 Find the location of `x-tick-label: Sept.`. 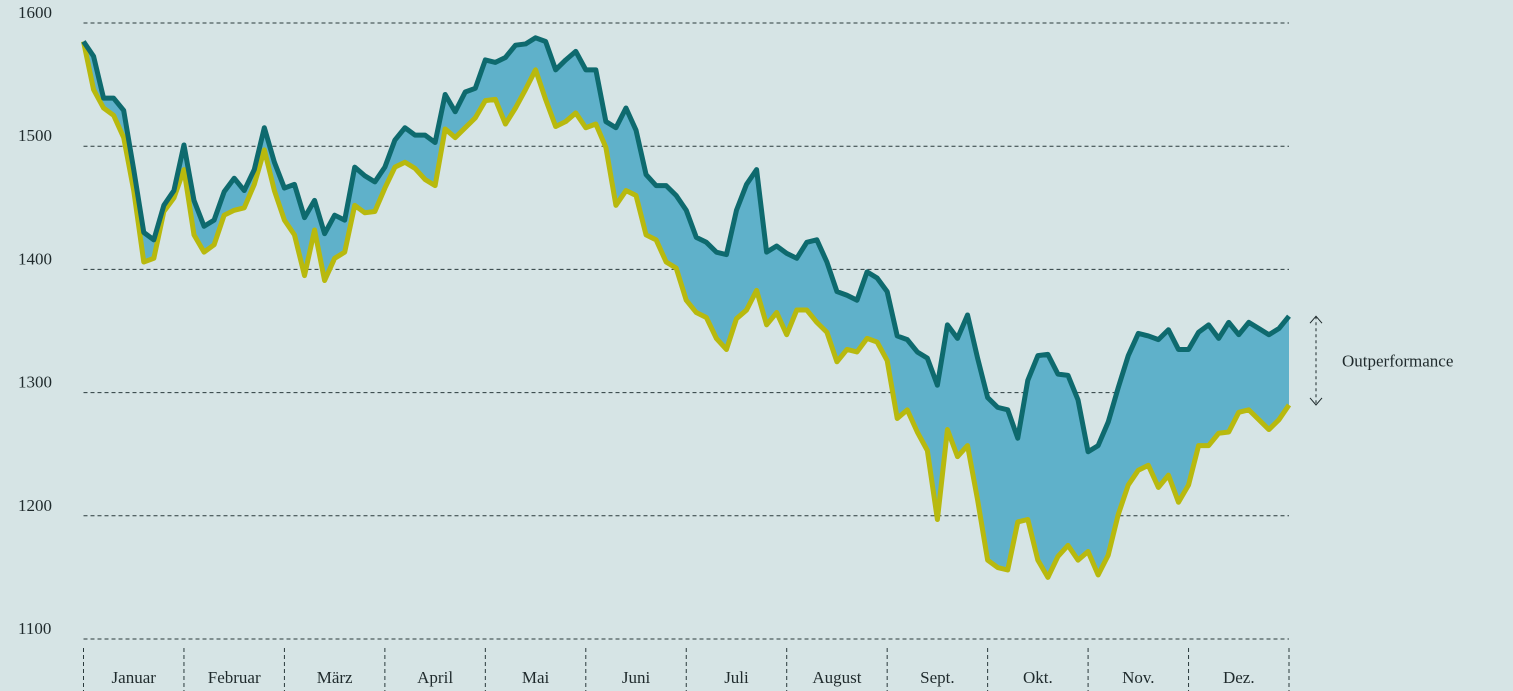

x-tick-label: Sept. is located at coordinates (937, 677).